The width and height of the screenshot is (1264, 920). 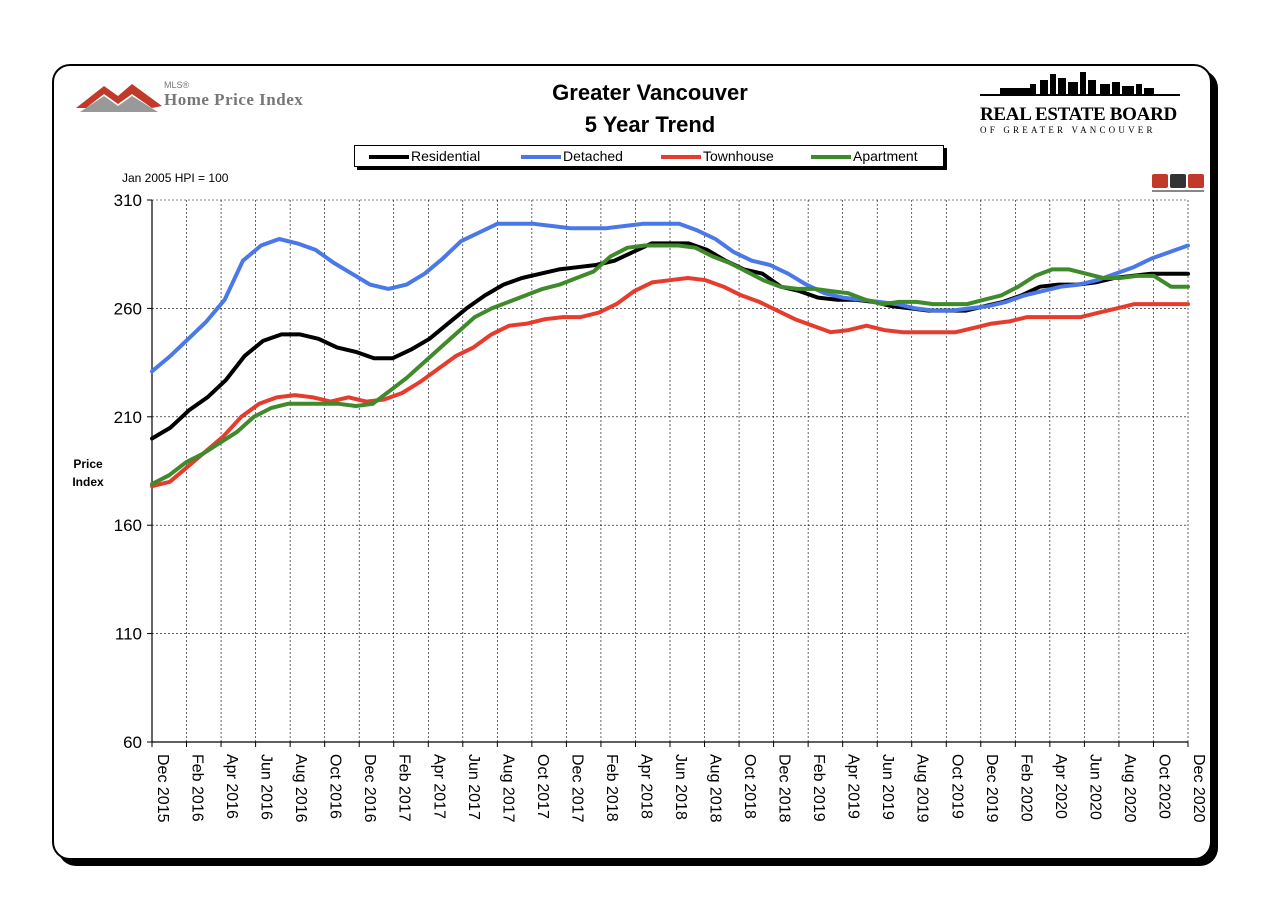 I want to click on chart-legend: Residential Detached Townhouse Apartment, so click(x=649, y=156).